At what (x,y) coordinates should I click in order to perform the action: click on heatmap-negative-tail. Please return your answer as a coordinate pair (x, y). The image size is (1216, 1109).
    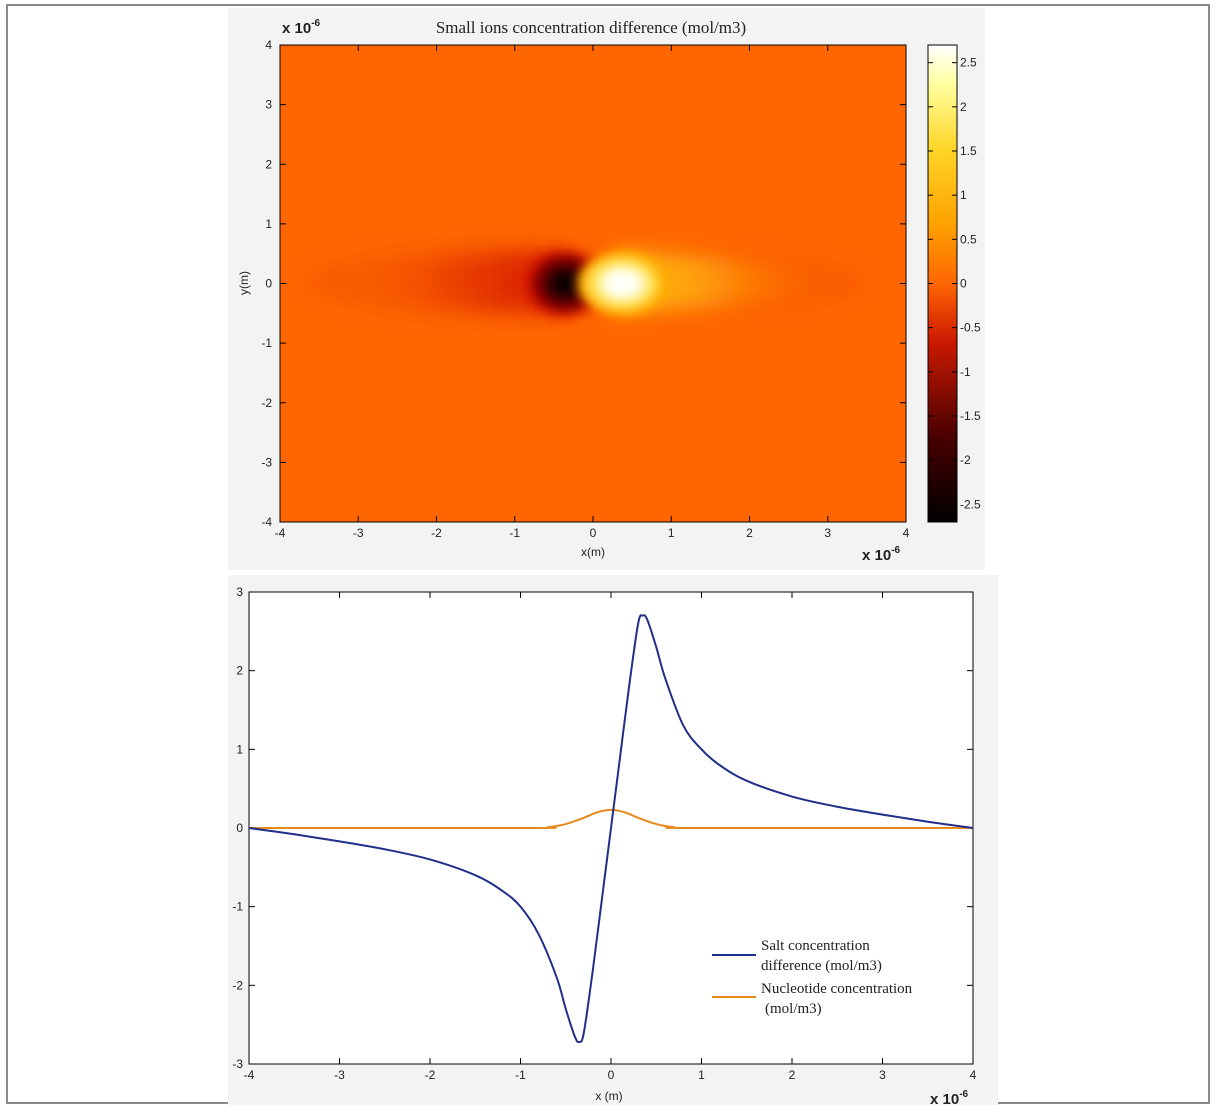
    Looking at the image, I should click on (449, 282).